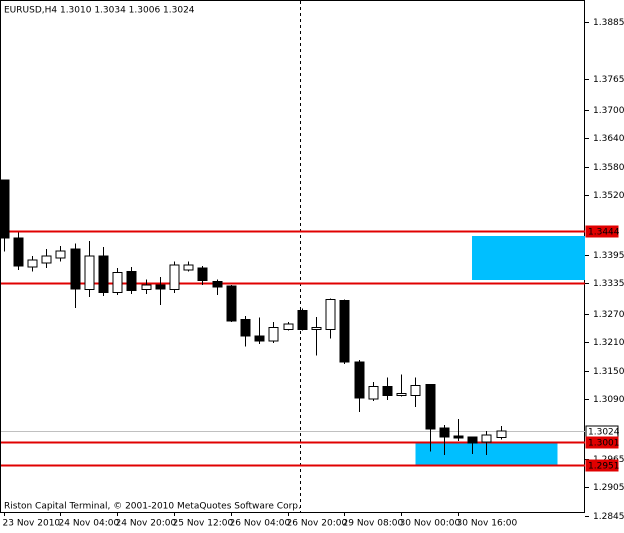 This screenshot has height=533, width=624. What do you see at coordinates (317, 524) in the screenshot?
I see `x-tick-label: 26 Nov 20:00` at bounding box center [317, 524].